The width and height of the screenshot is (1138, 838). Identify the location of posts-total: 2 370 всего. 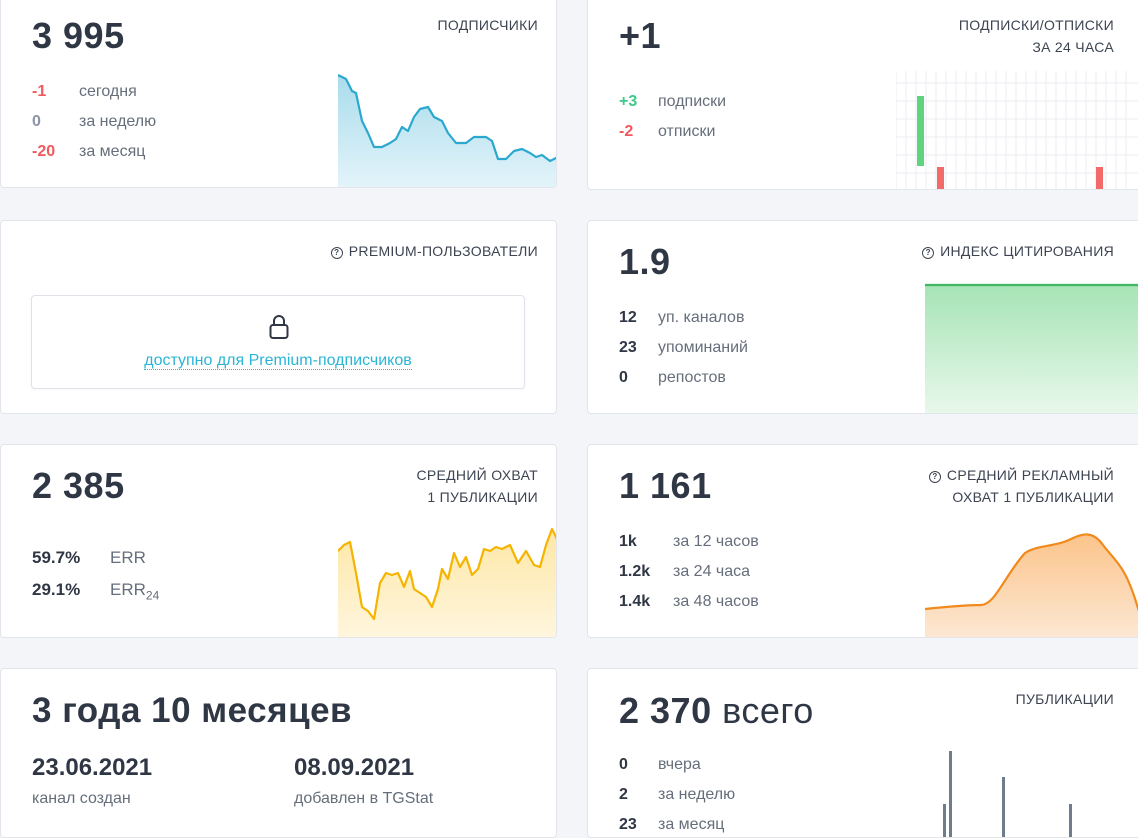
(716, 710).